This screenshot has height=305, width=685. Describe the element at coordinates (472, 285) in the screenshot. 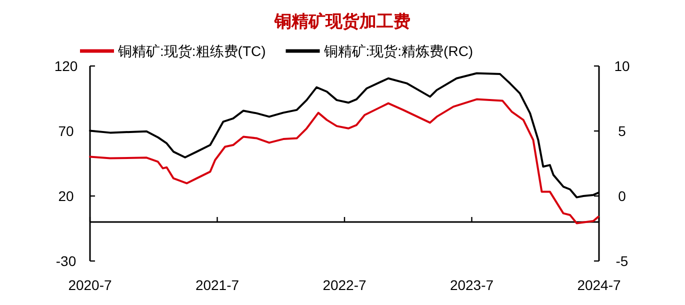

I see `x-tick-label: 2023-7` at that location.